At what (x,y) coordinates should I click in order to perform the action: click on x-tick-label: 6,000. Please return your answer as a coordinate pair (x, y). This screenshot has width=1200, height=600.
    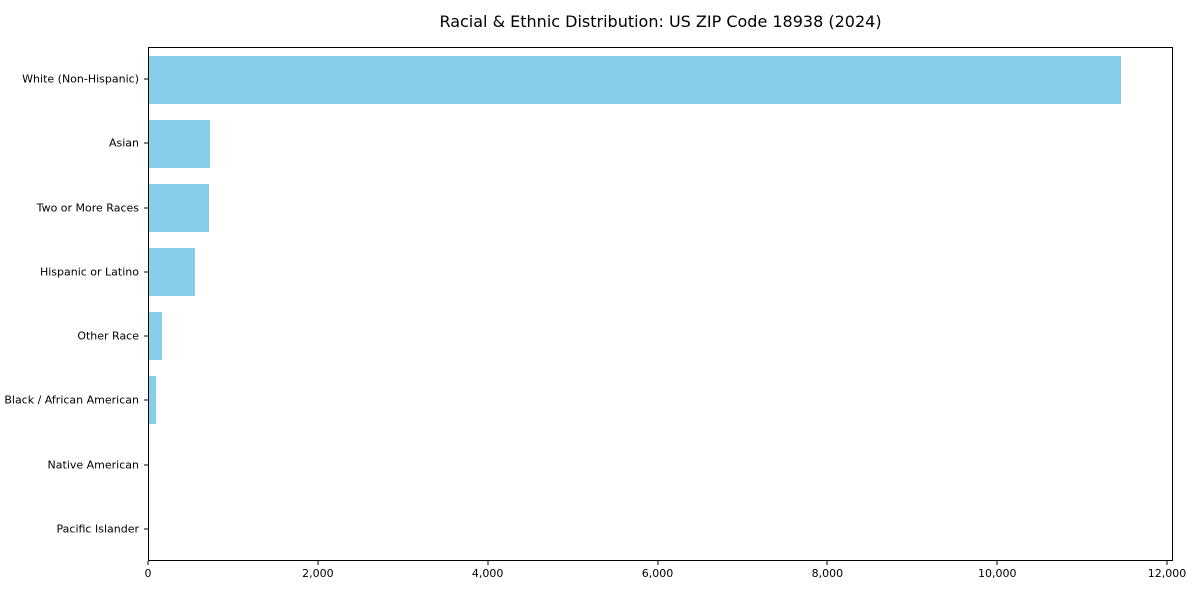
    Looking at the image, I should click on (657, 573).